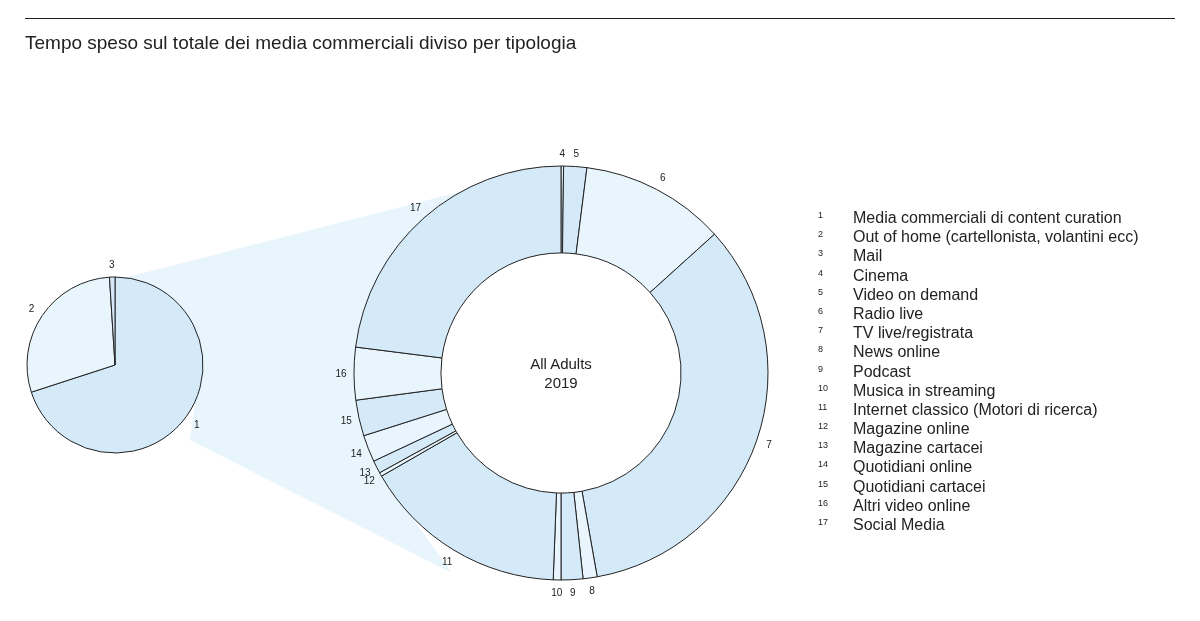  Describe the element at coordinates (341, 374) in the screenshot. I see `slice-label: 16` at that location.